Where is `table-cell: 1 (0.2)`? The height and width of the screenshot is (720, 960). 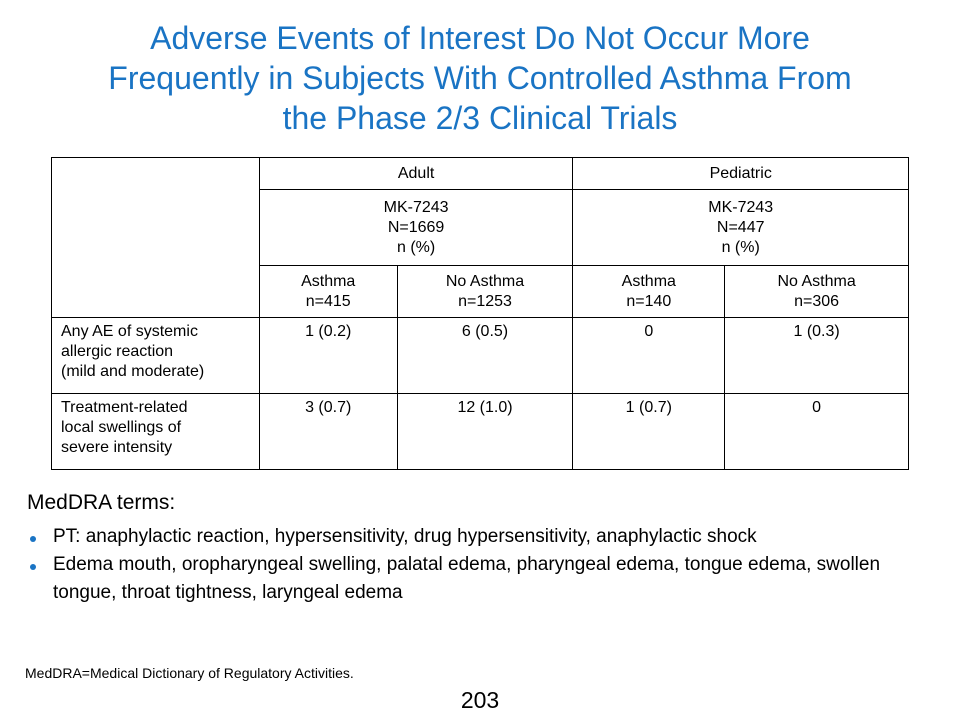 table-cell: 1 (0.2) is located at coordinates (328, 355).